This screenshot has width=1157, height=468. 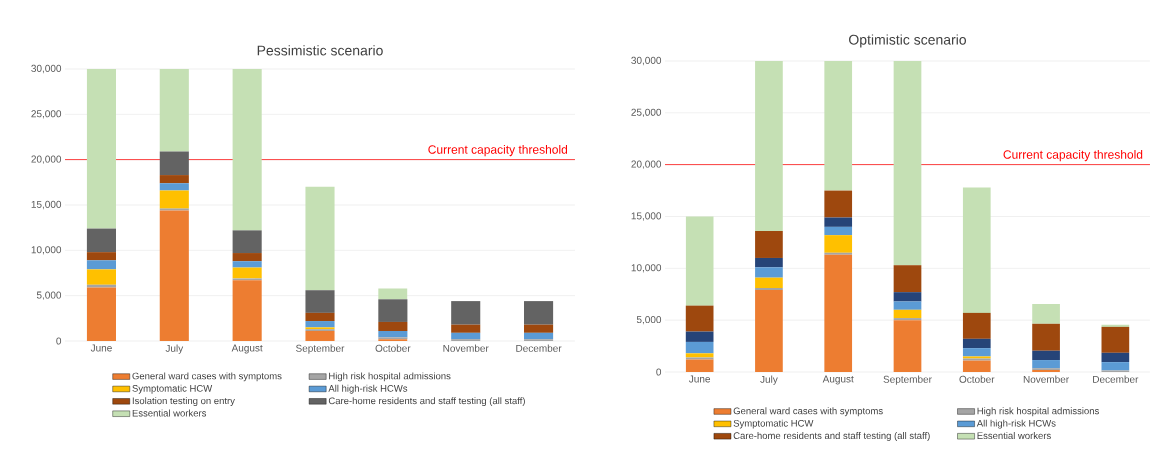 What do you see at coordinates (646, 61) in the screenshot?
I see `y-tick-label: 30,000` at bounding box center [646, 61].